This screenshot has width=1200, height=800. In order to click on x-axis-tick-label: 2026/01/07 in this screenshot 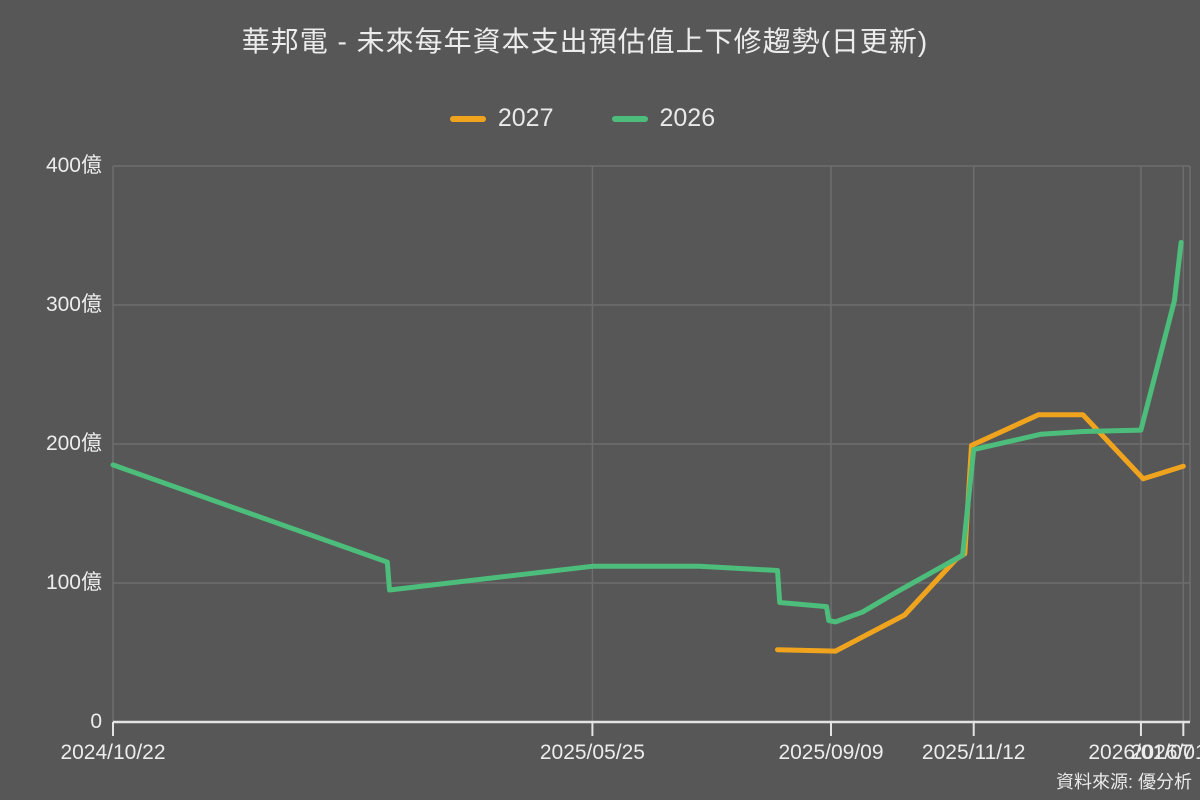, I will do `click(1141, 752)`.